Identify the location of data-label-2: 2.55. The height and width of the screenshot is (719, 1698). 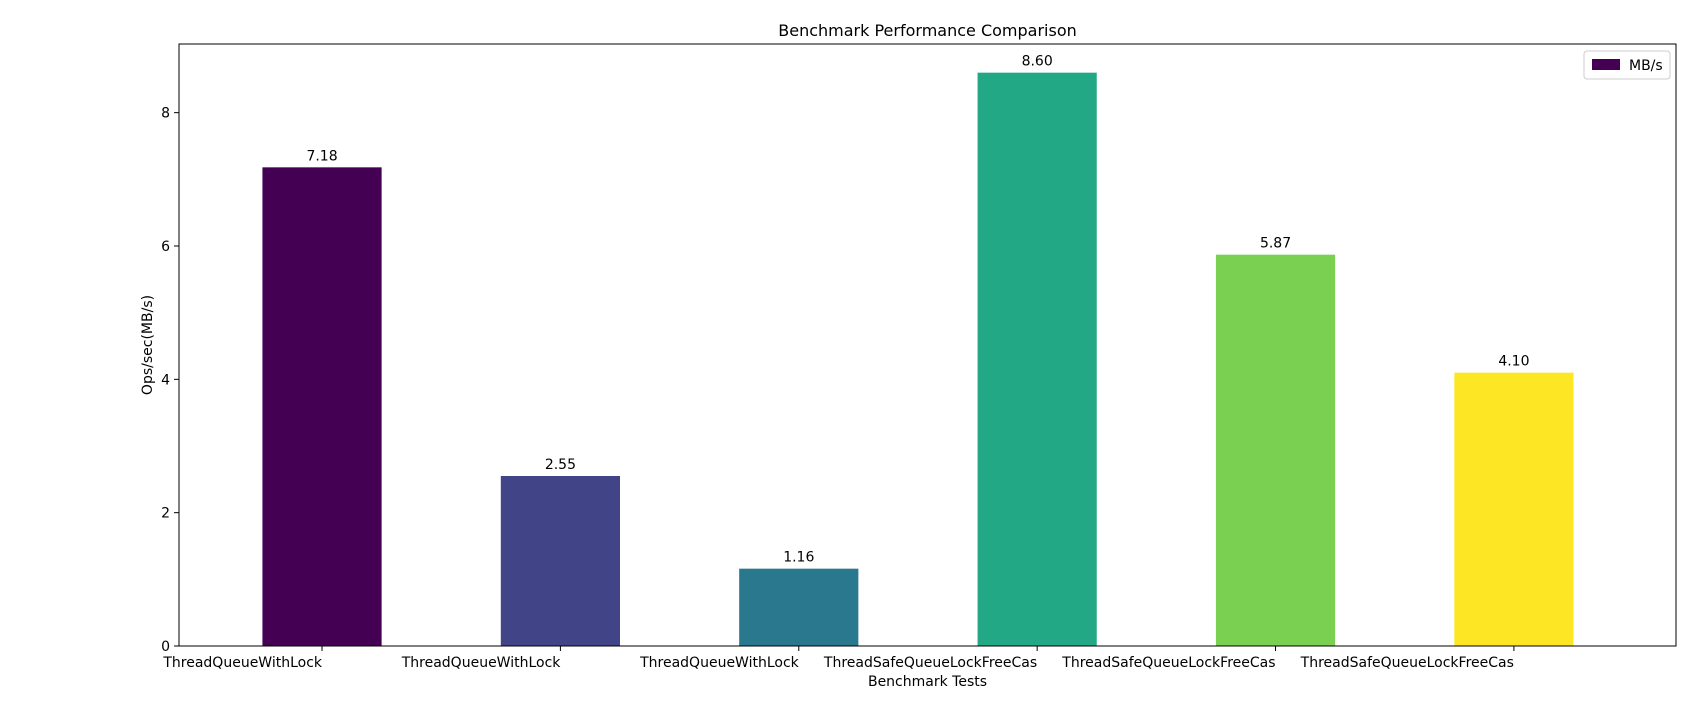
(560, 465).